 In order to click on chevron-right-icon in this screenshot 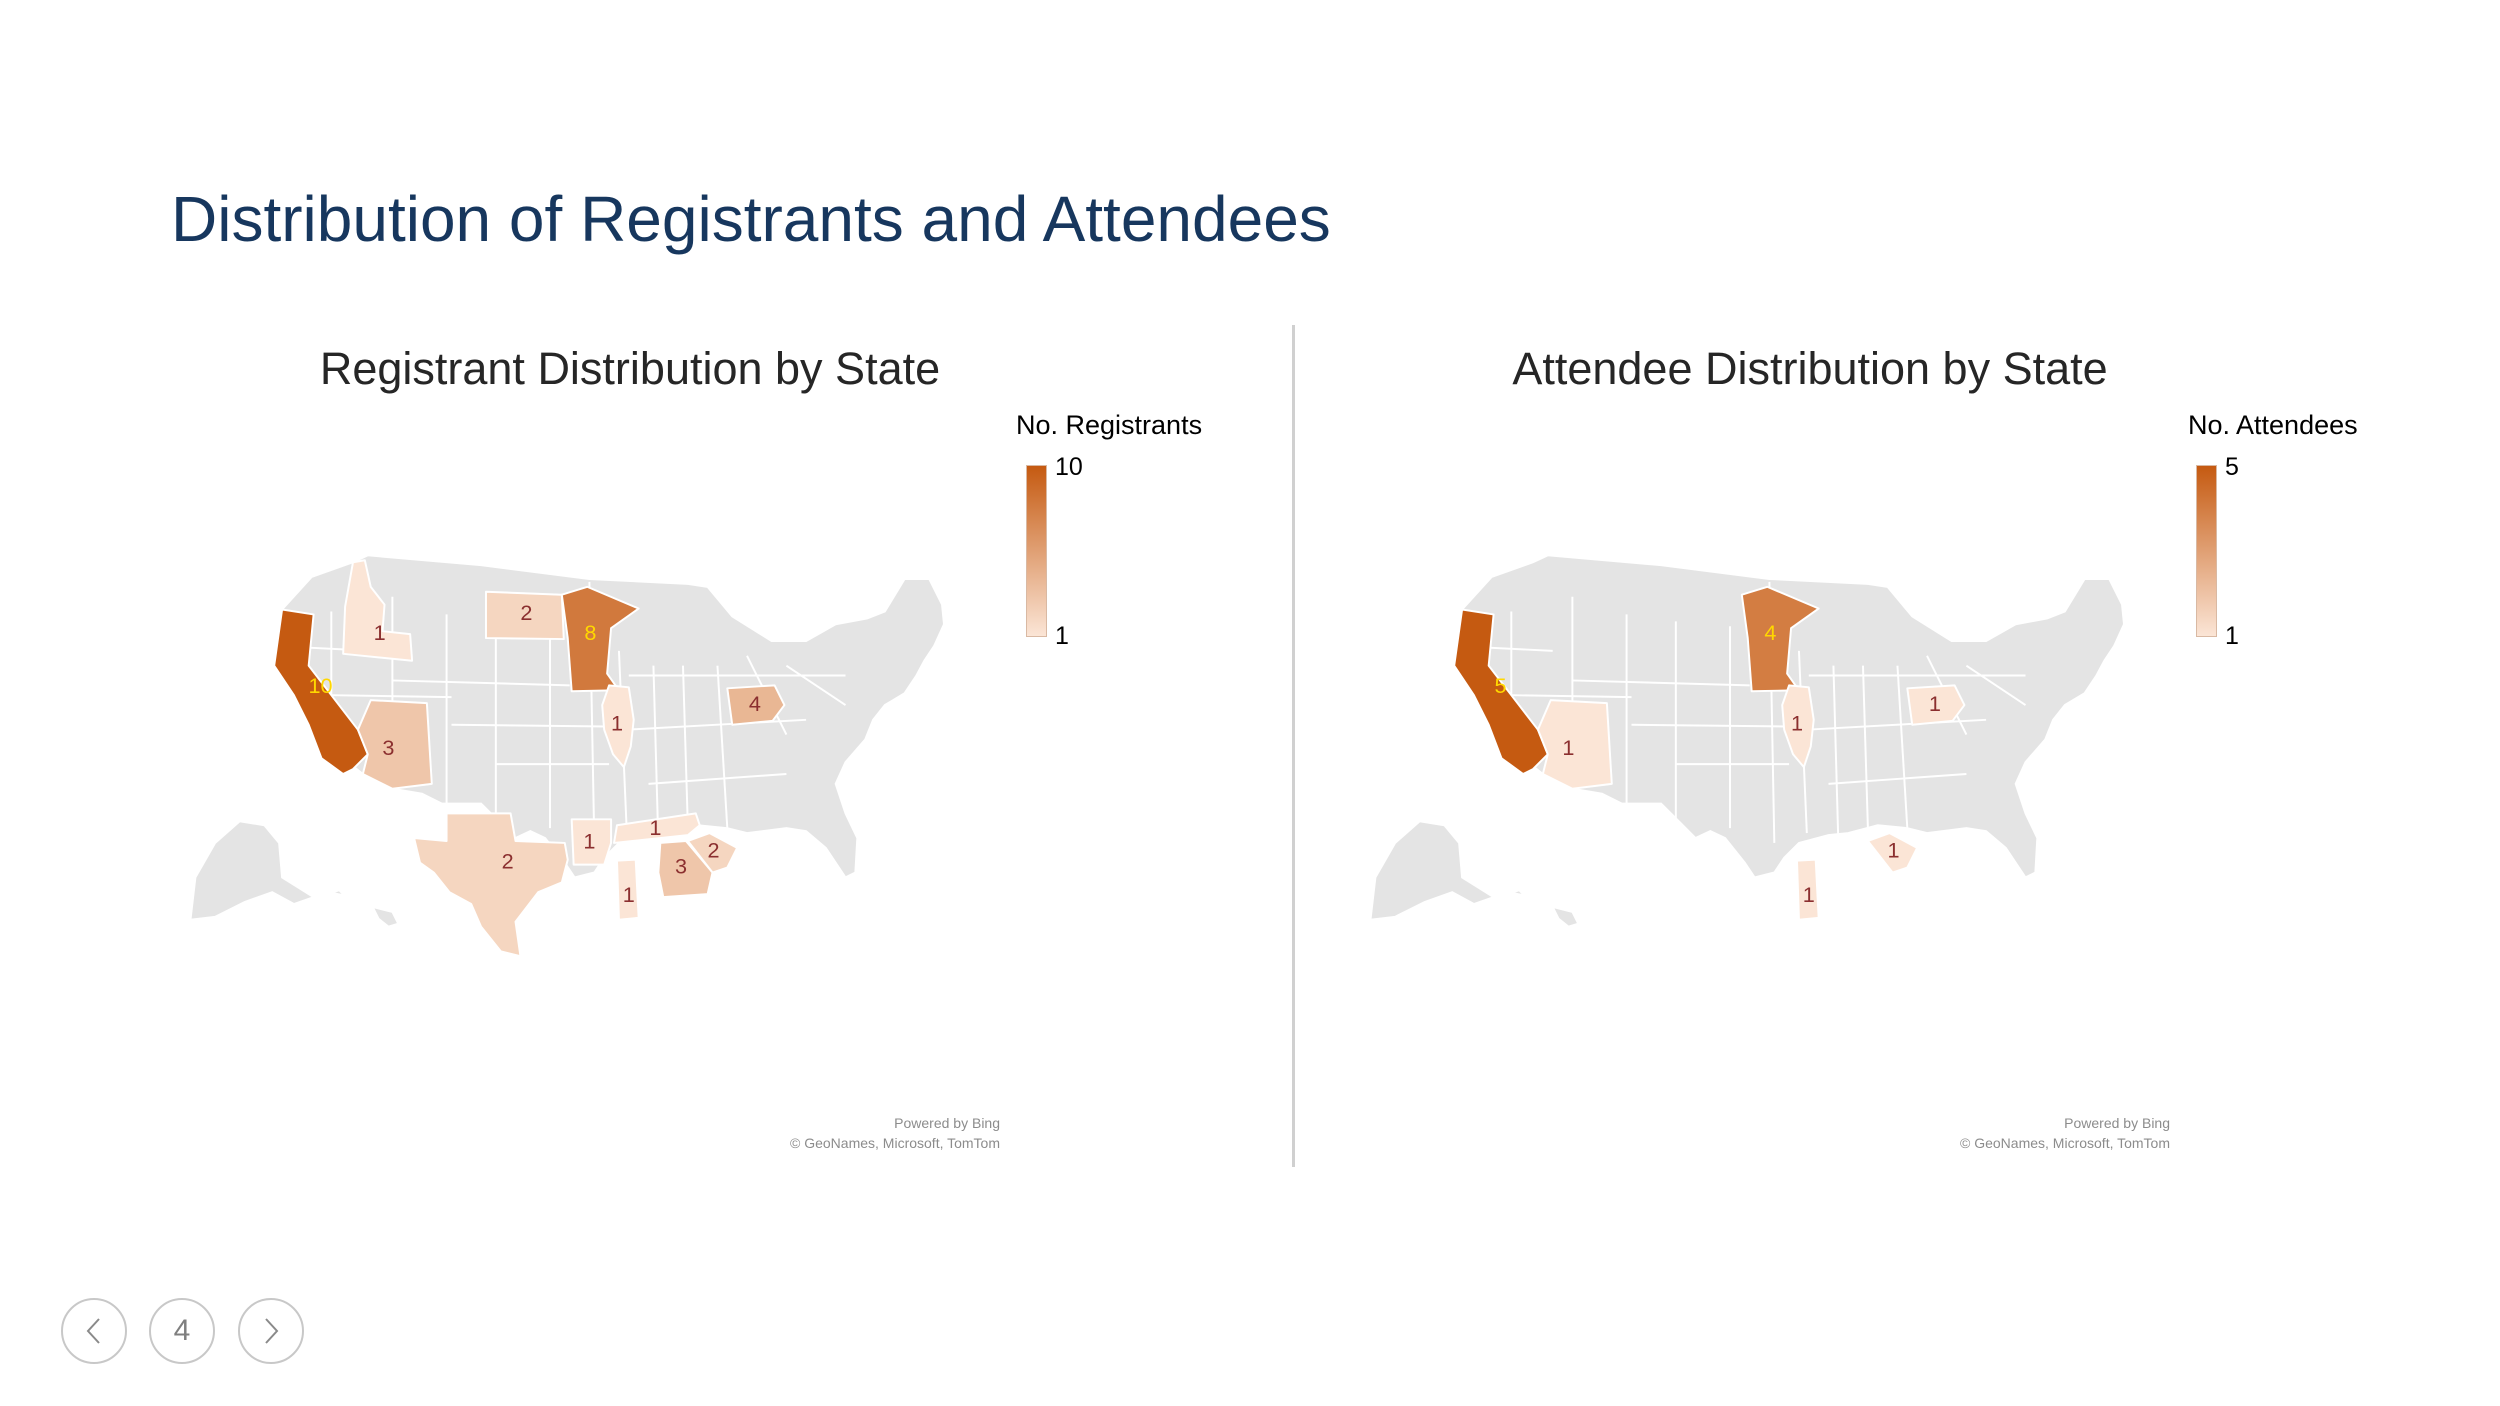, I will do `click(272, 1331)`.